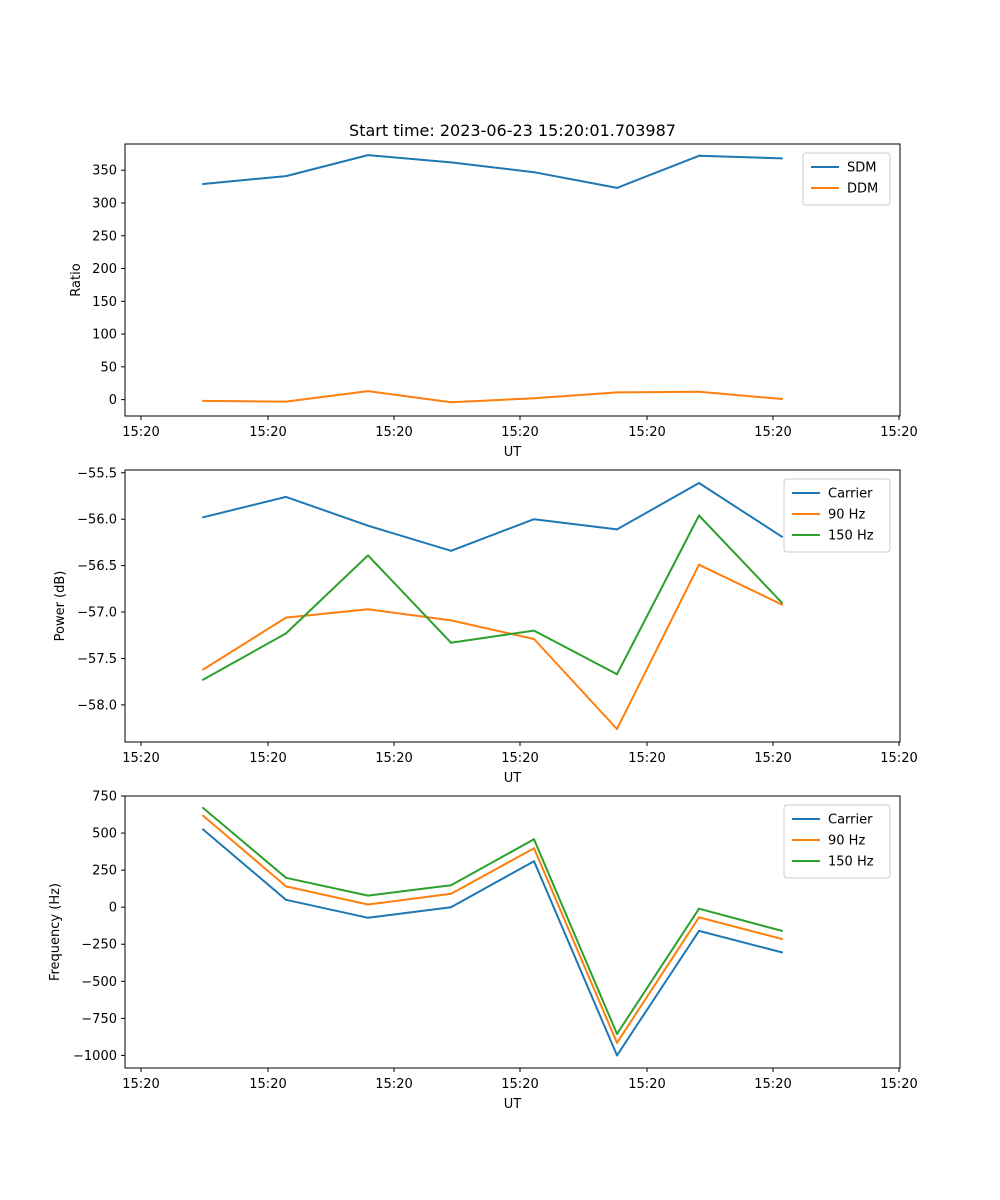 The width and height of the screenshot is (1000, 1200). Describe the element at coordinates (99, 982) in the screenshot. I see `y-tick-label-3: −500` at that location.